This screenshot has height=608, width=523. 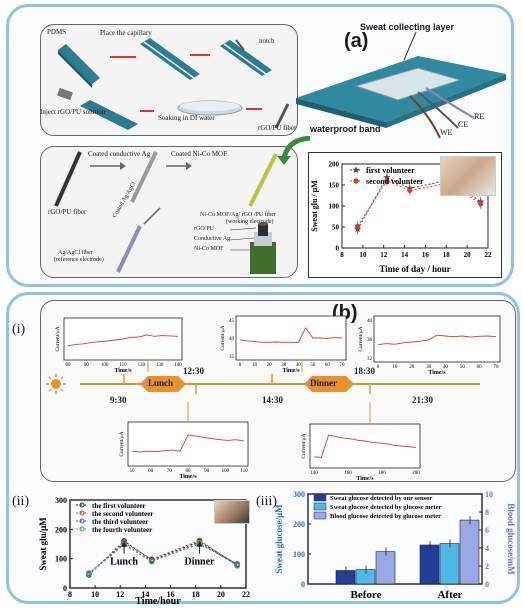 What do you see at coordinates (87, 365) in the screenshot?
I see `current-x-tick: 90` at bounding box center [87, 365].